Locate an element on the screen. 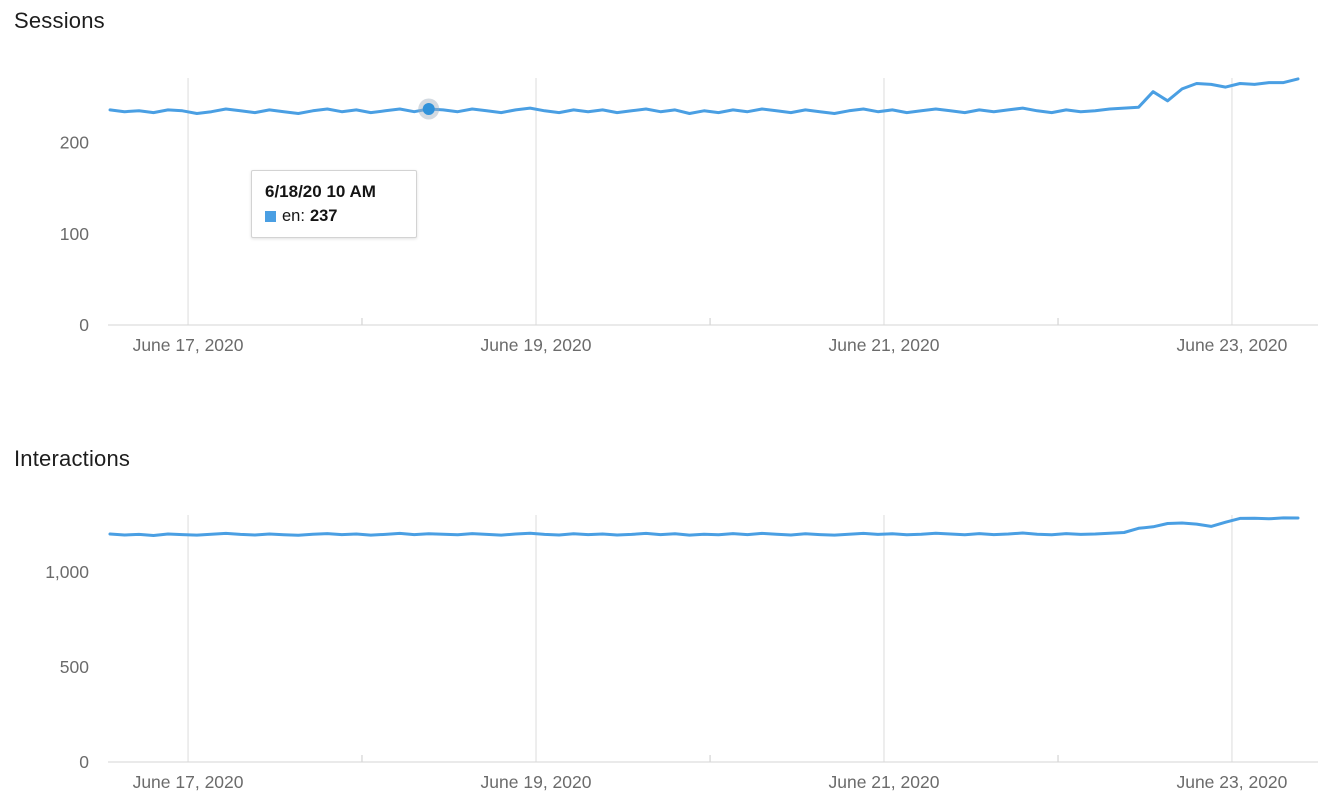 This screenshot has width=1318, height=806. interactions-series-line is located at coordinates (704, 526).